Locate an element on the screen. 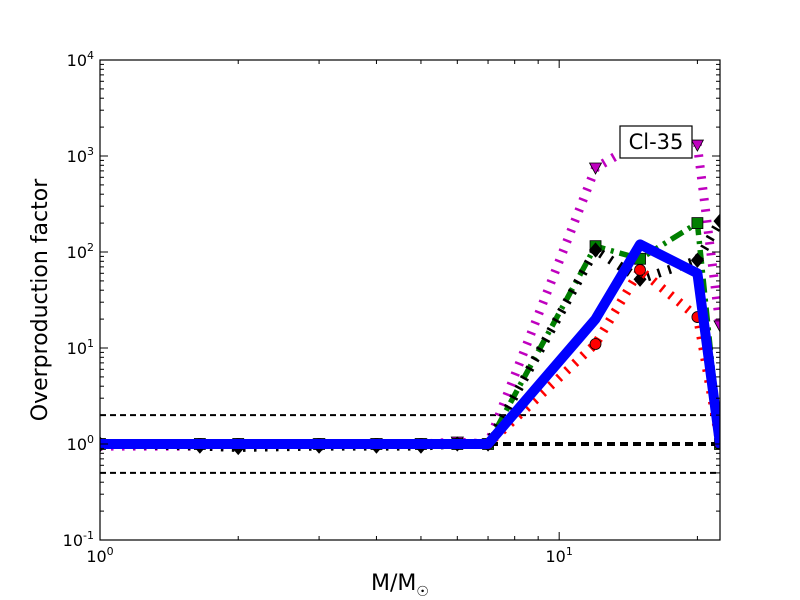 This screenshot has height=600, width=800. x-tick-label-exp: 0 is located at coordinates (110, 551).